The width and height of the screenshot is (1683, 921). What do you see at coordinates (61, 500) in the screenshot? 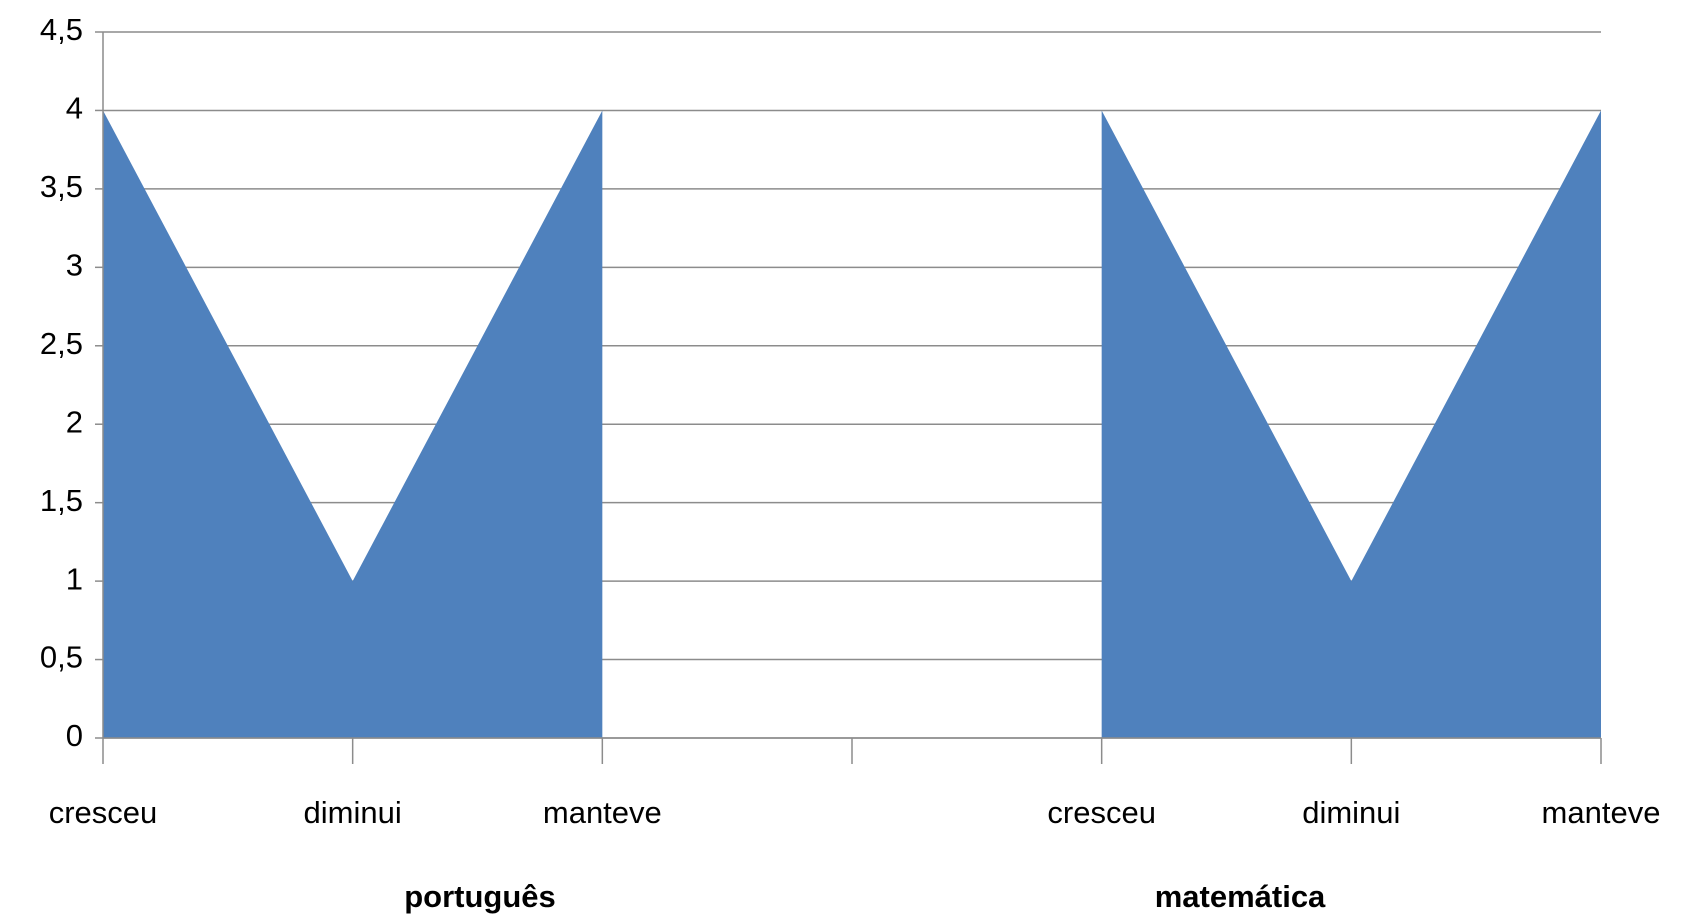
I see `y-tick-label: 1,5` at bounding box center [61, 500].